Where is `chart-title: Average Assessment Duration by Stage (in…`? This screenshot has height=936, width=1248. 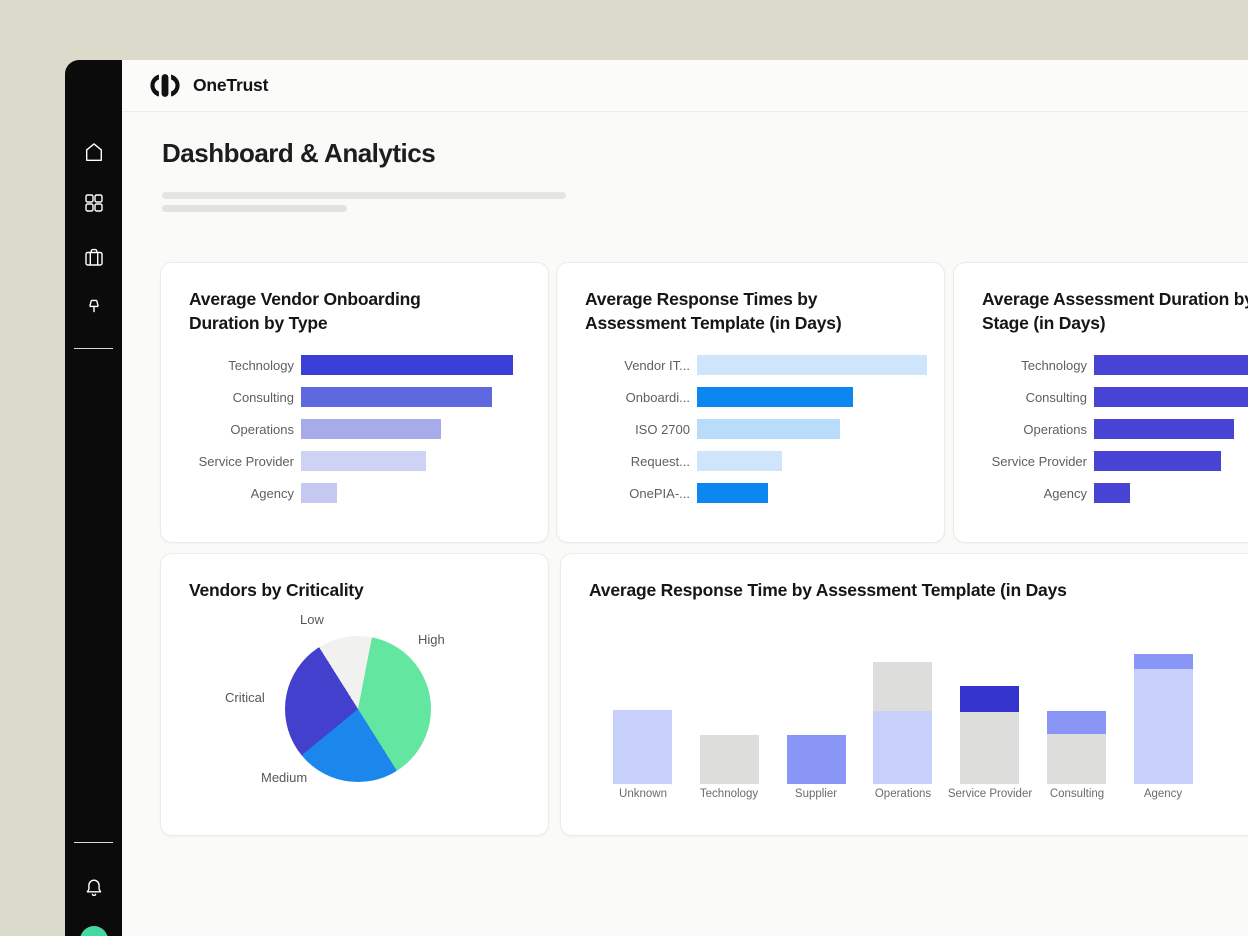 chart-title: Average Assessment Duration by Stage (in… is located at coordinates (1115, 311).